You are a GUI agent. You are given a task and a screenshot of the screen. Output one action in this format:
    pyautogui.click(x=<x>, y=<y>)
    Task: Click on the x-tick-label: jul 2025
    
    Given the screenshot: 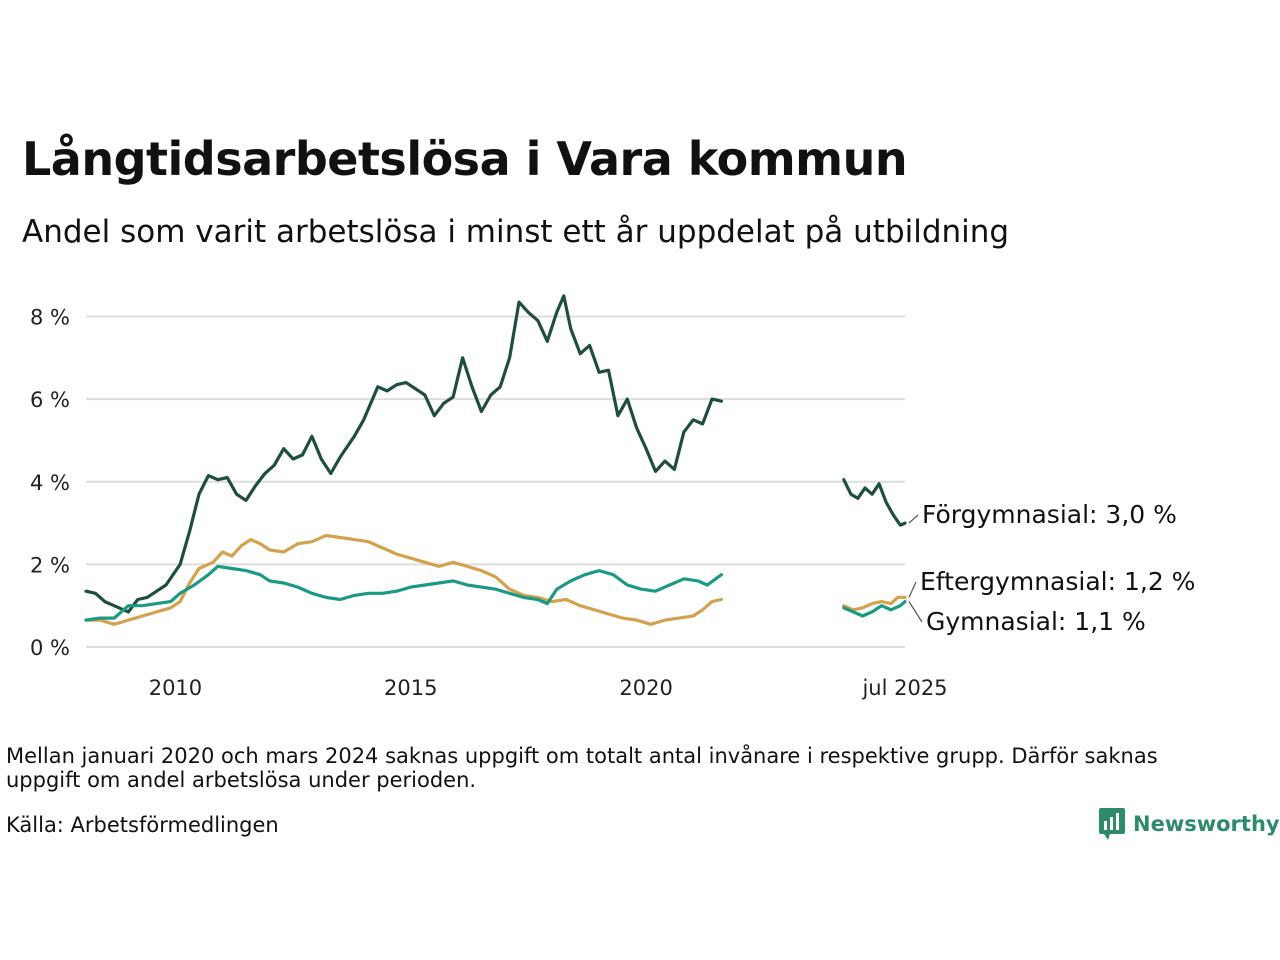 What is the action you would take?
    pyautogui.click(x=904, y=688)
    